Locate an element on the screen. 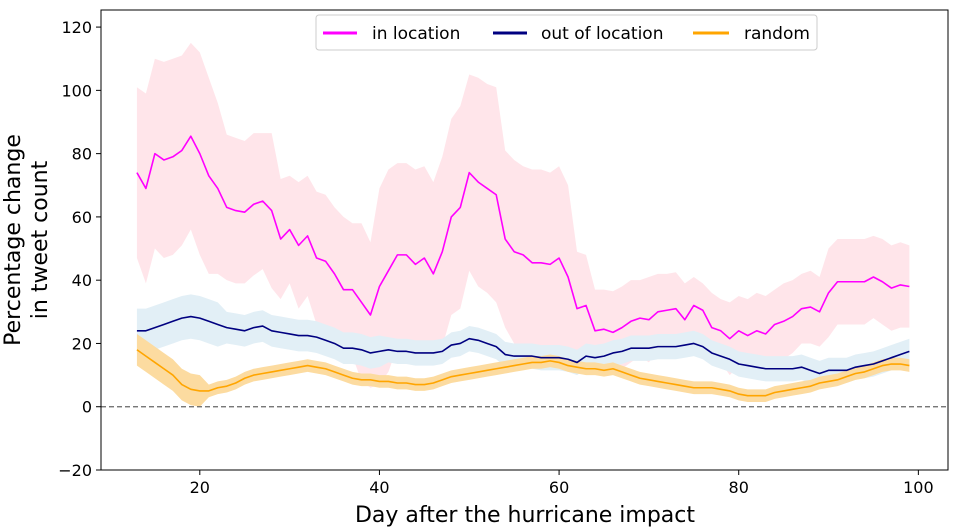  legend: in location out of location random is located at coordinates (566, 32).